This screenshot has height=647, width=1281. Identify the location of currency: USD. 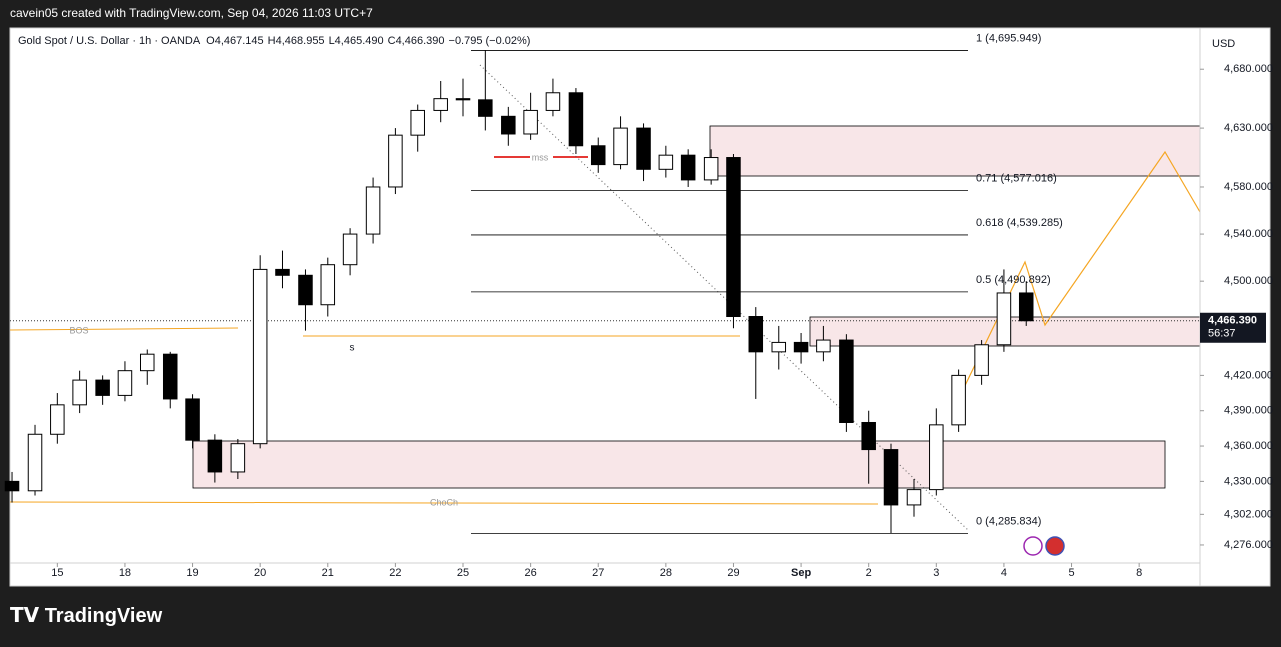
(1223, 44).